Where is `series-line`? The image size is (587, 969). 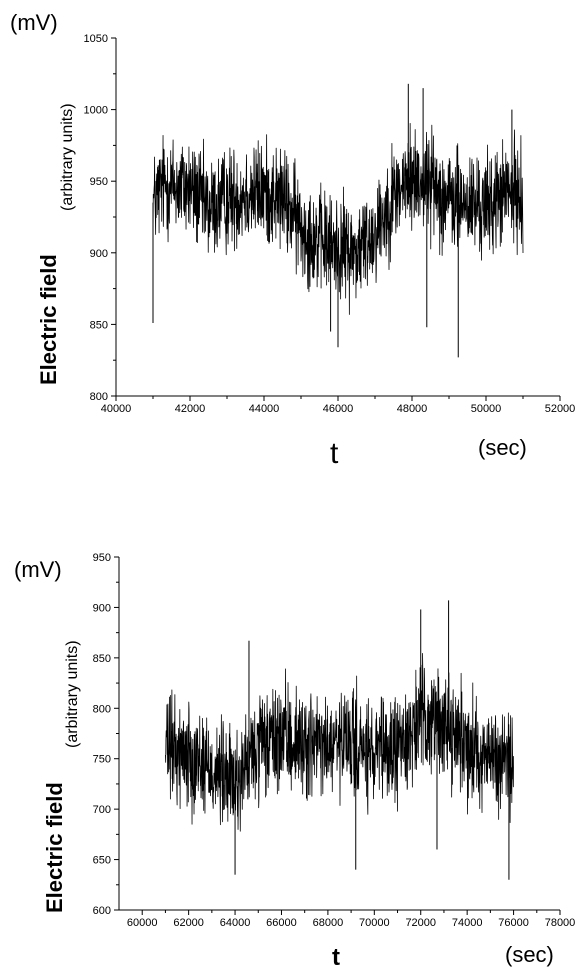 series-line is located at coordinates (339, 742).